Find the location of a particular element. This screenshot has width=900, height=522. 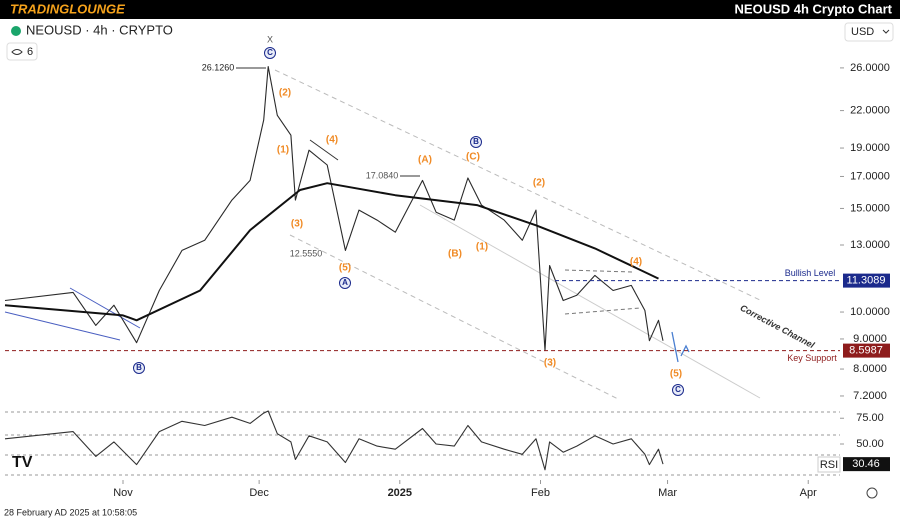

wave-label: 12.5550 is located at coordinates (306, 253).